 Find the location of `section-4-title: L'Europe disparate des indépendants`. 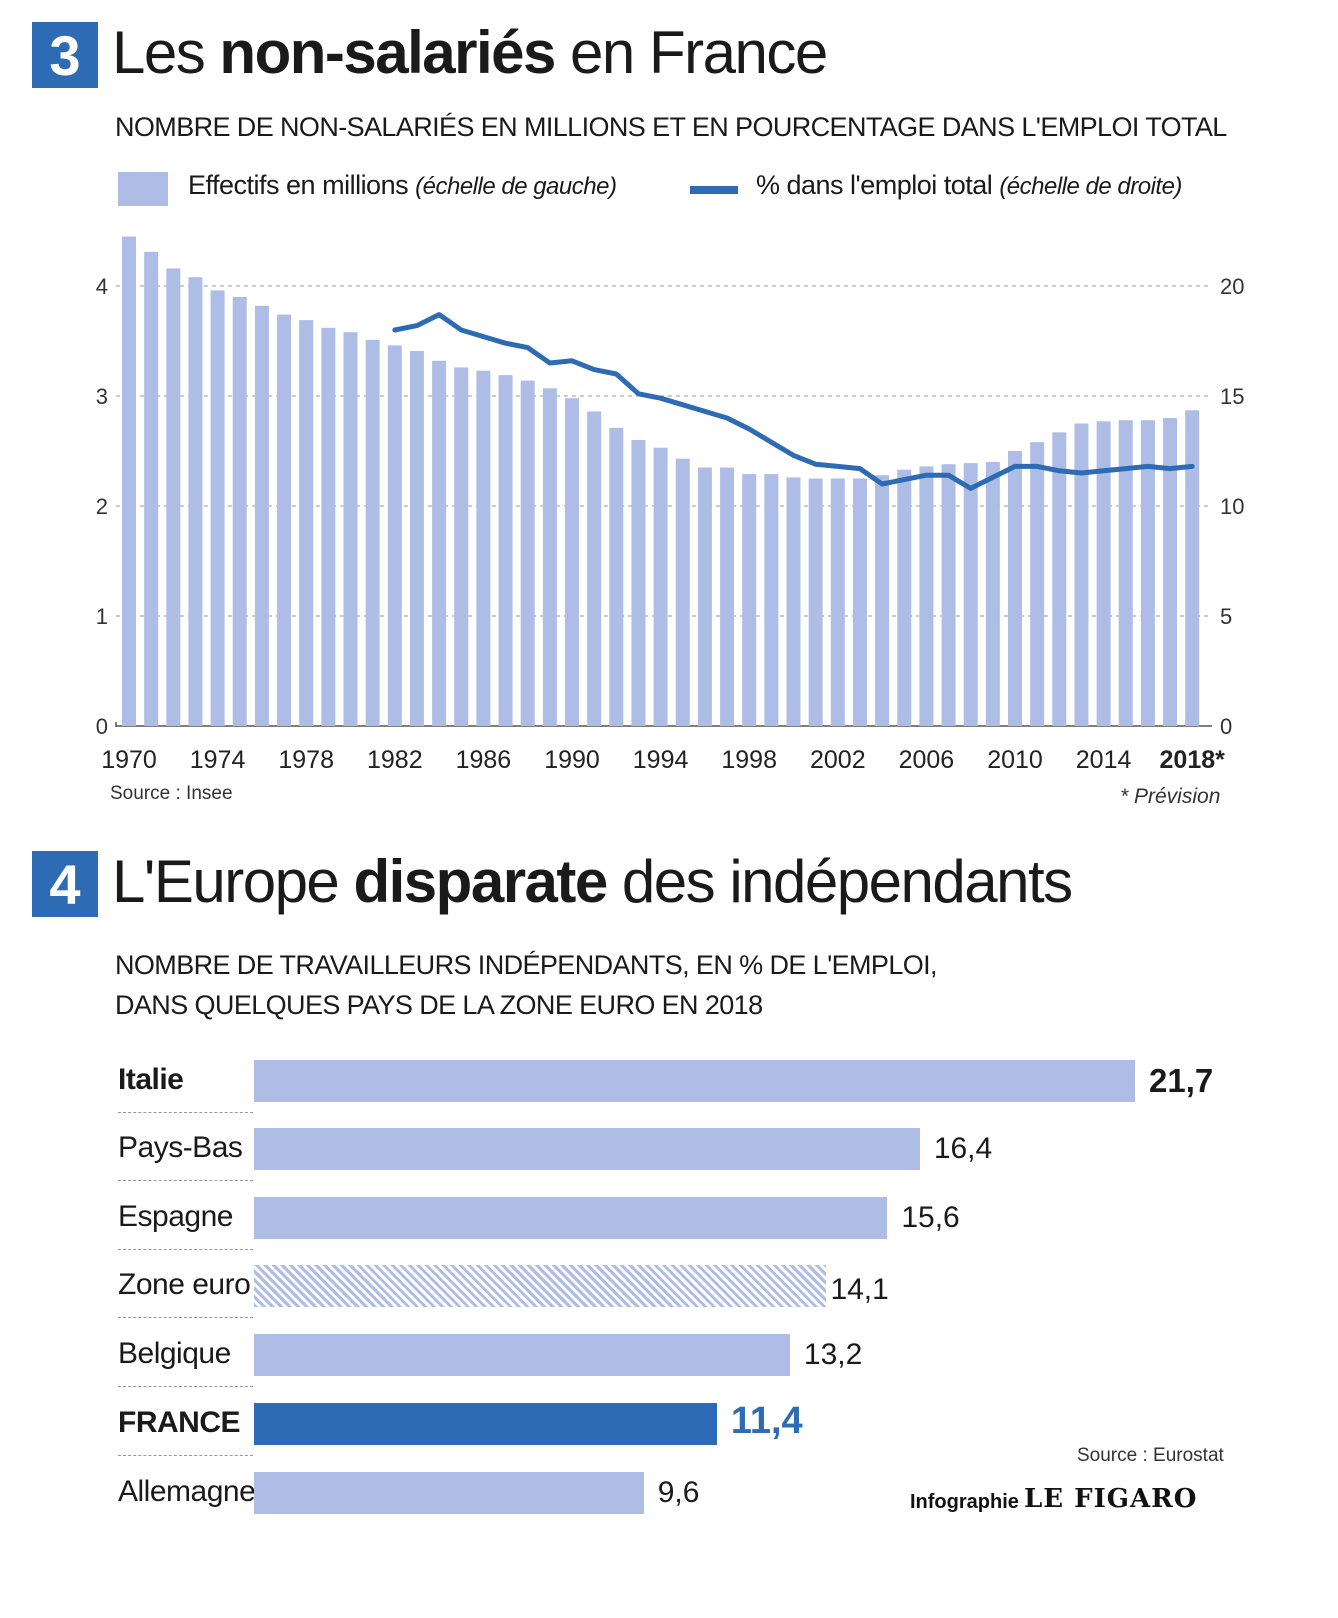

section-4-title: L'Europe disparate des indépendants is located at coordinates (592, 881).